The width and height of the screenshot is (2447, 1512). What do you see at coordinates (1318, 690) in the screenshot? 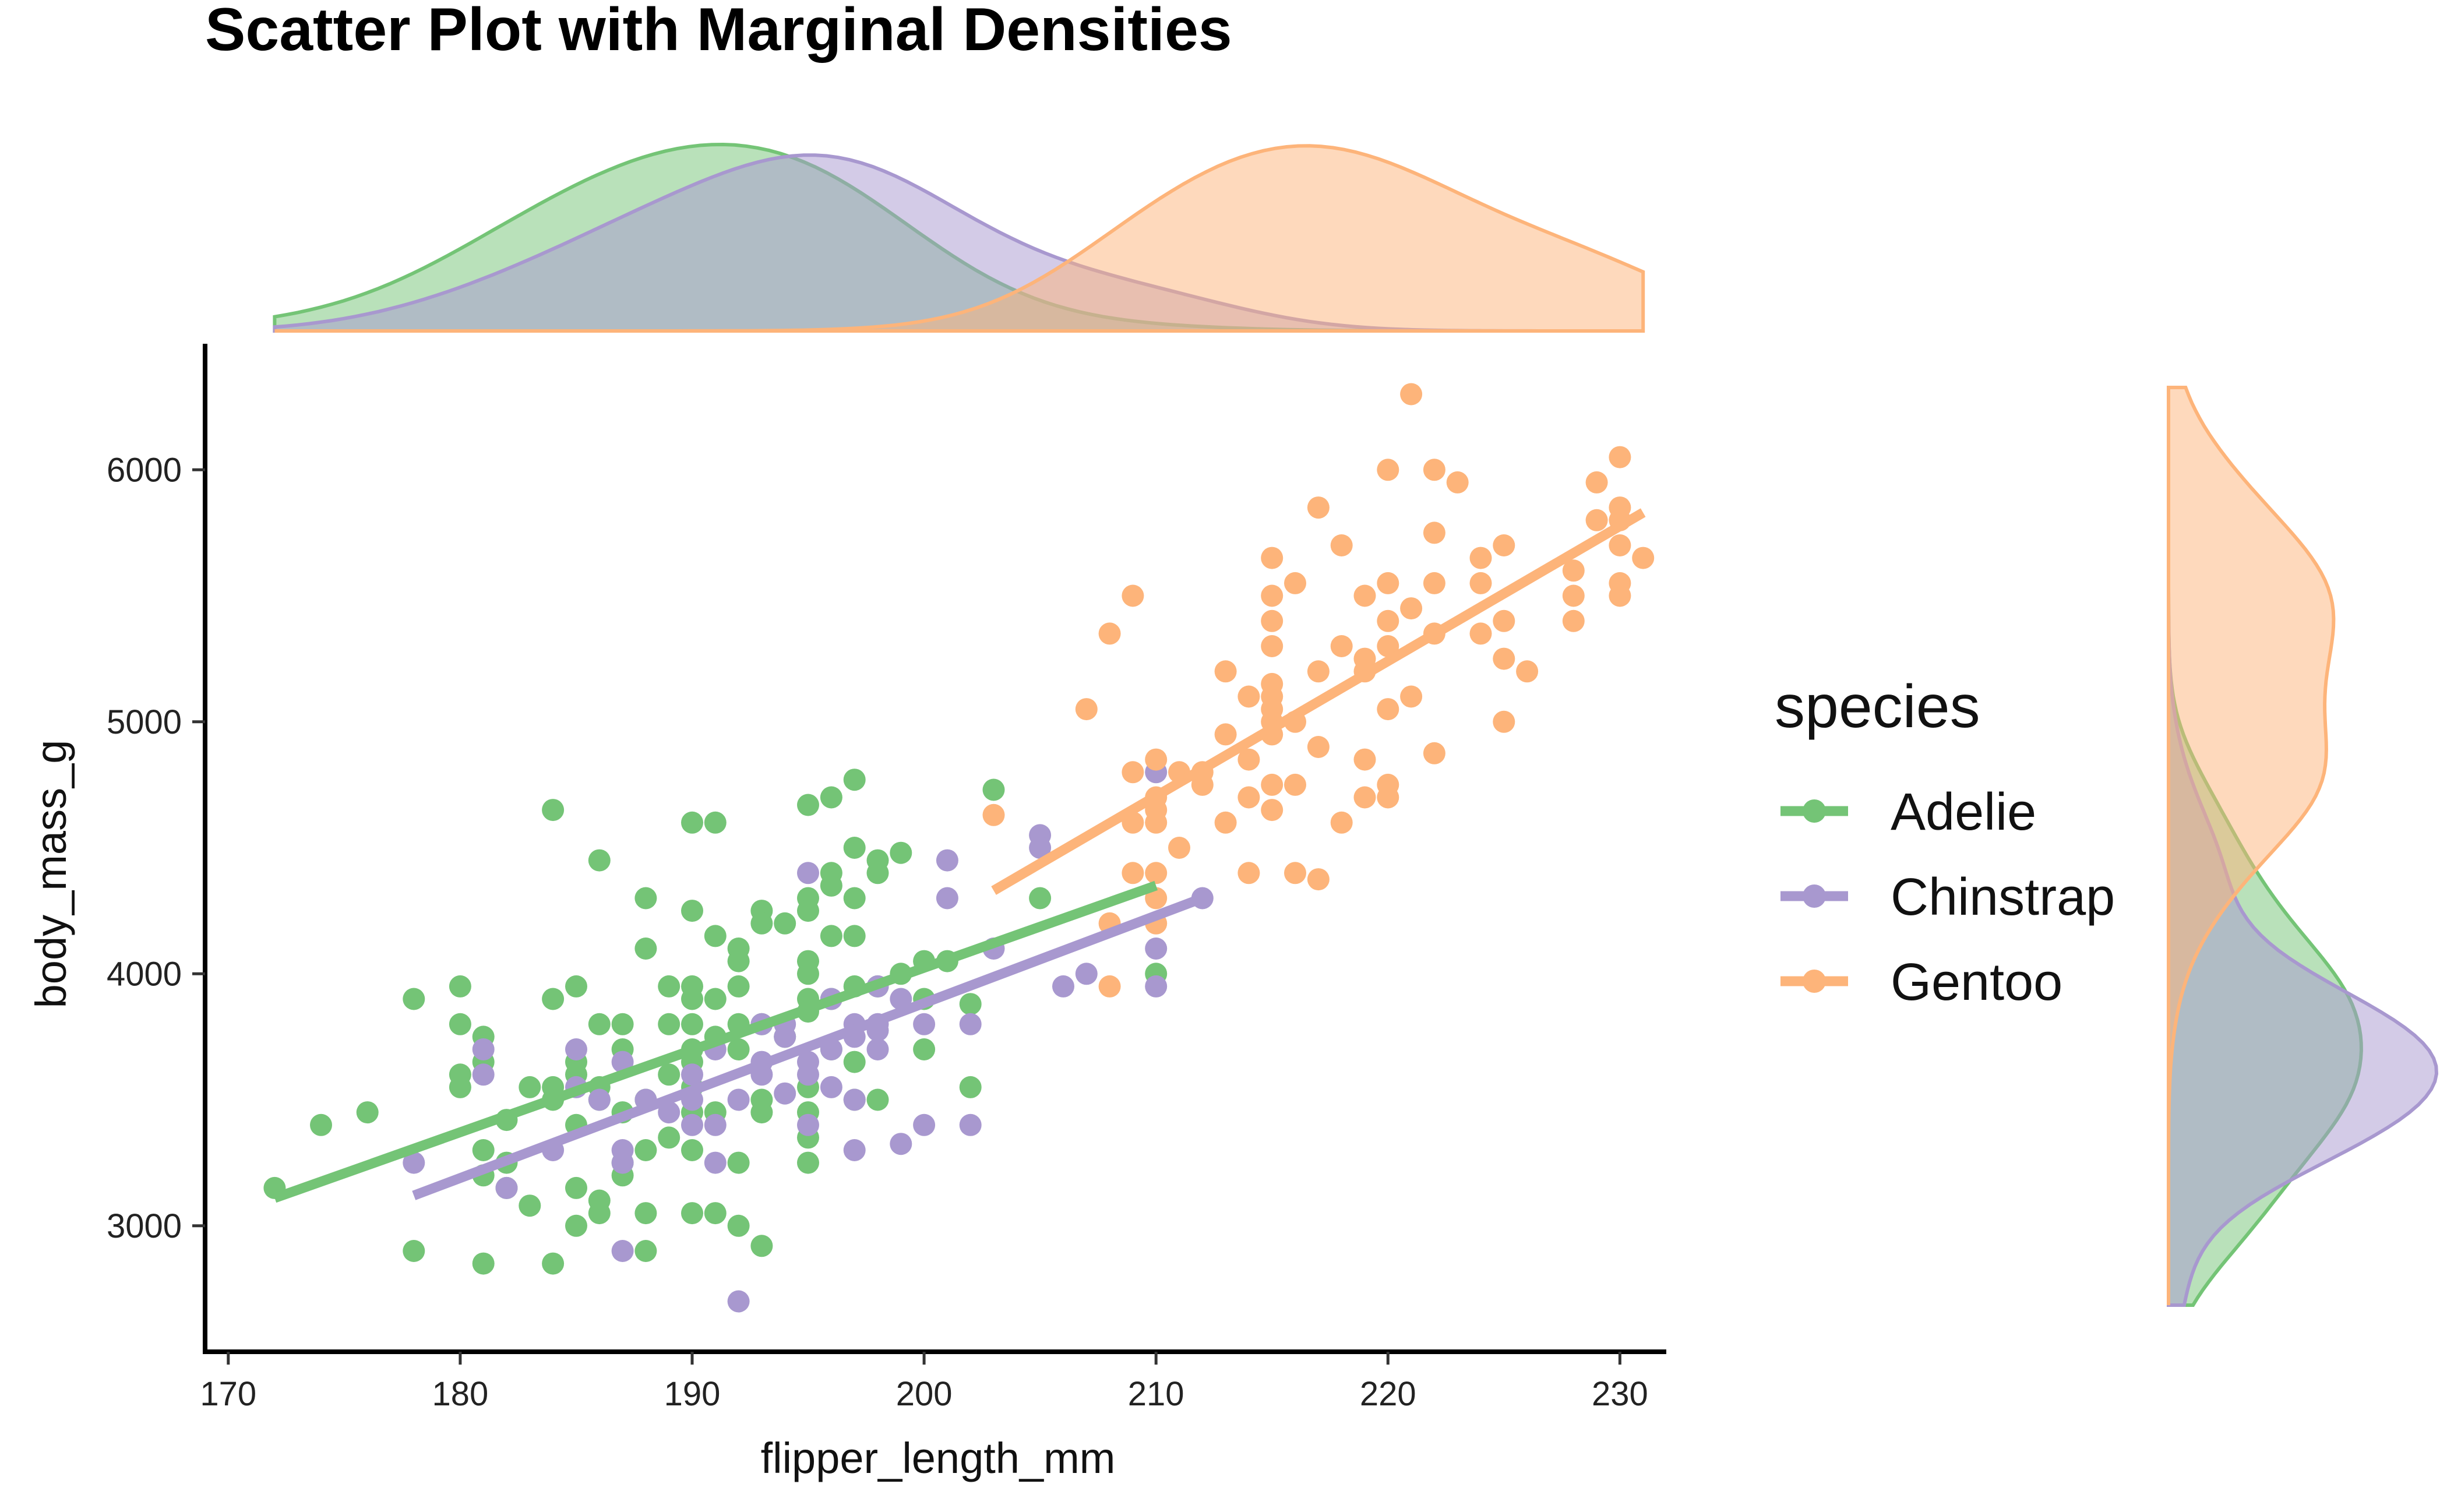
I see `series-gentoo-points` at bounding box center [1318, 690].